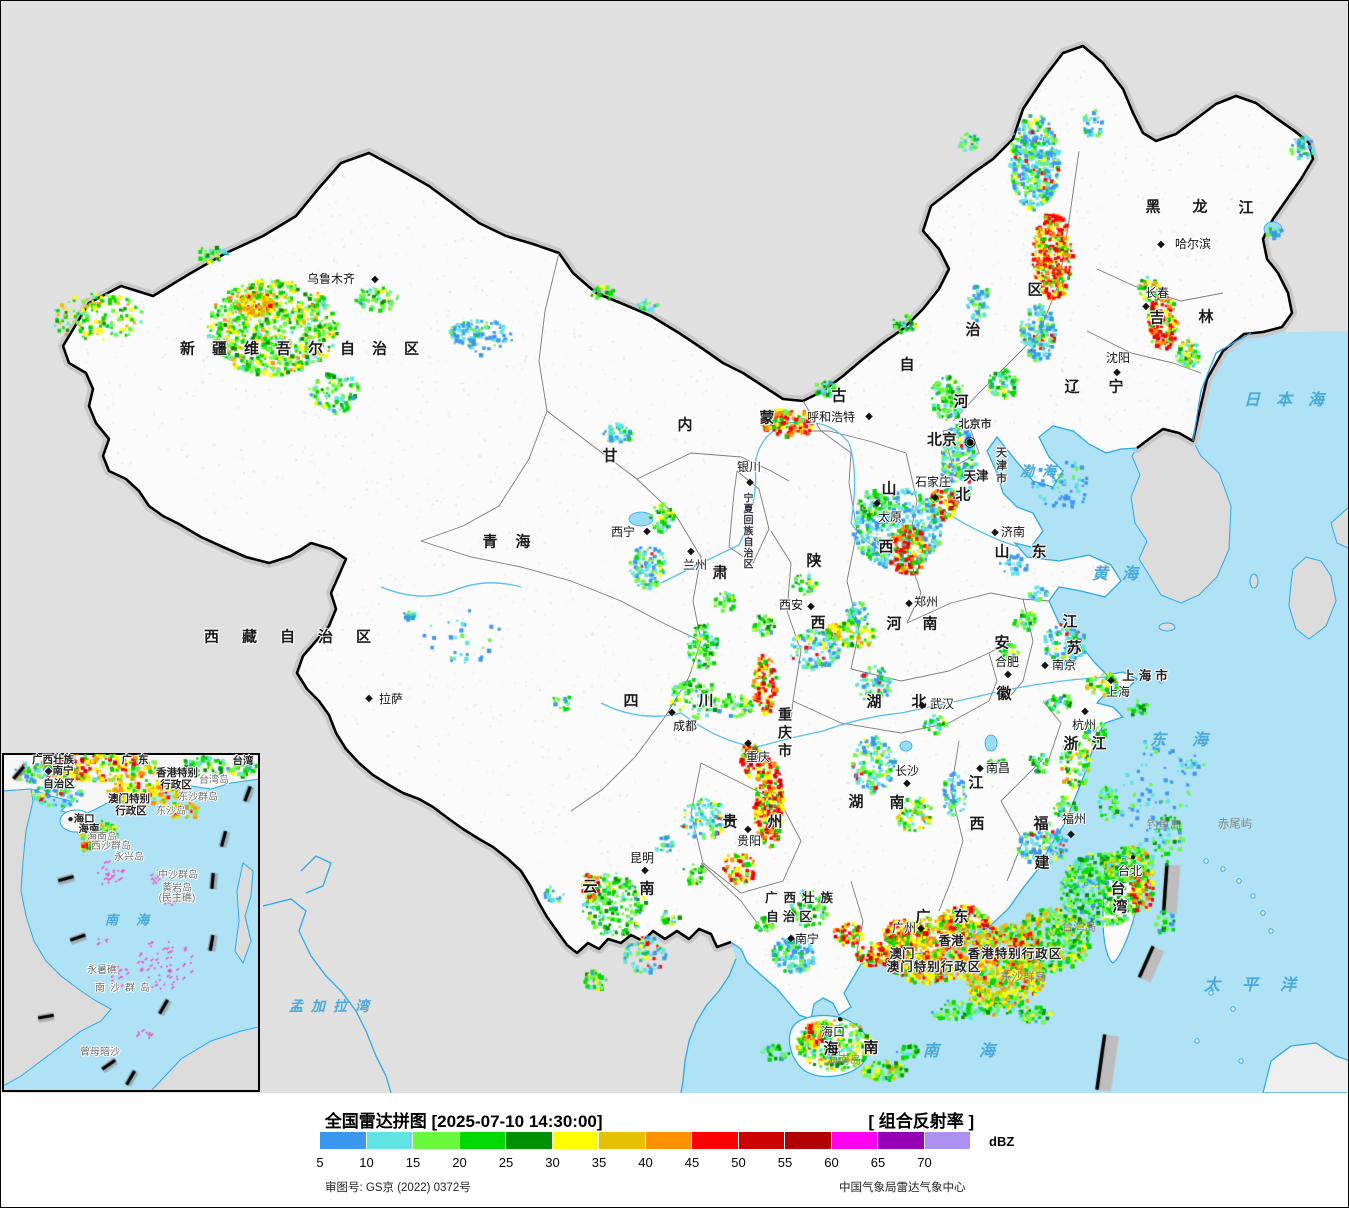  I want to click on legend-tick-label: 5, so click(320, 1162).